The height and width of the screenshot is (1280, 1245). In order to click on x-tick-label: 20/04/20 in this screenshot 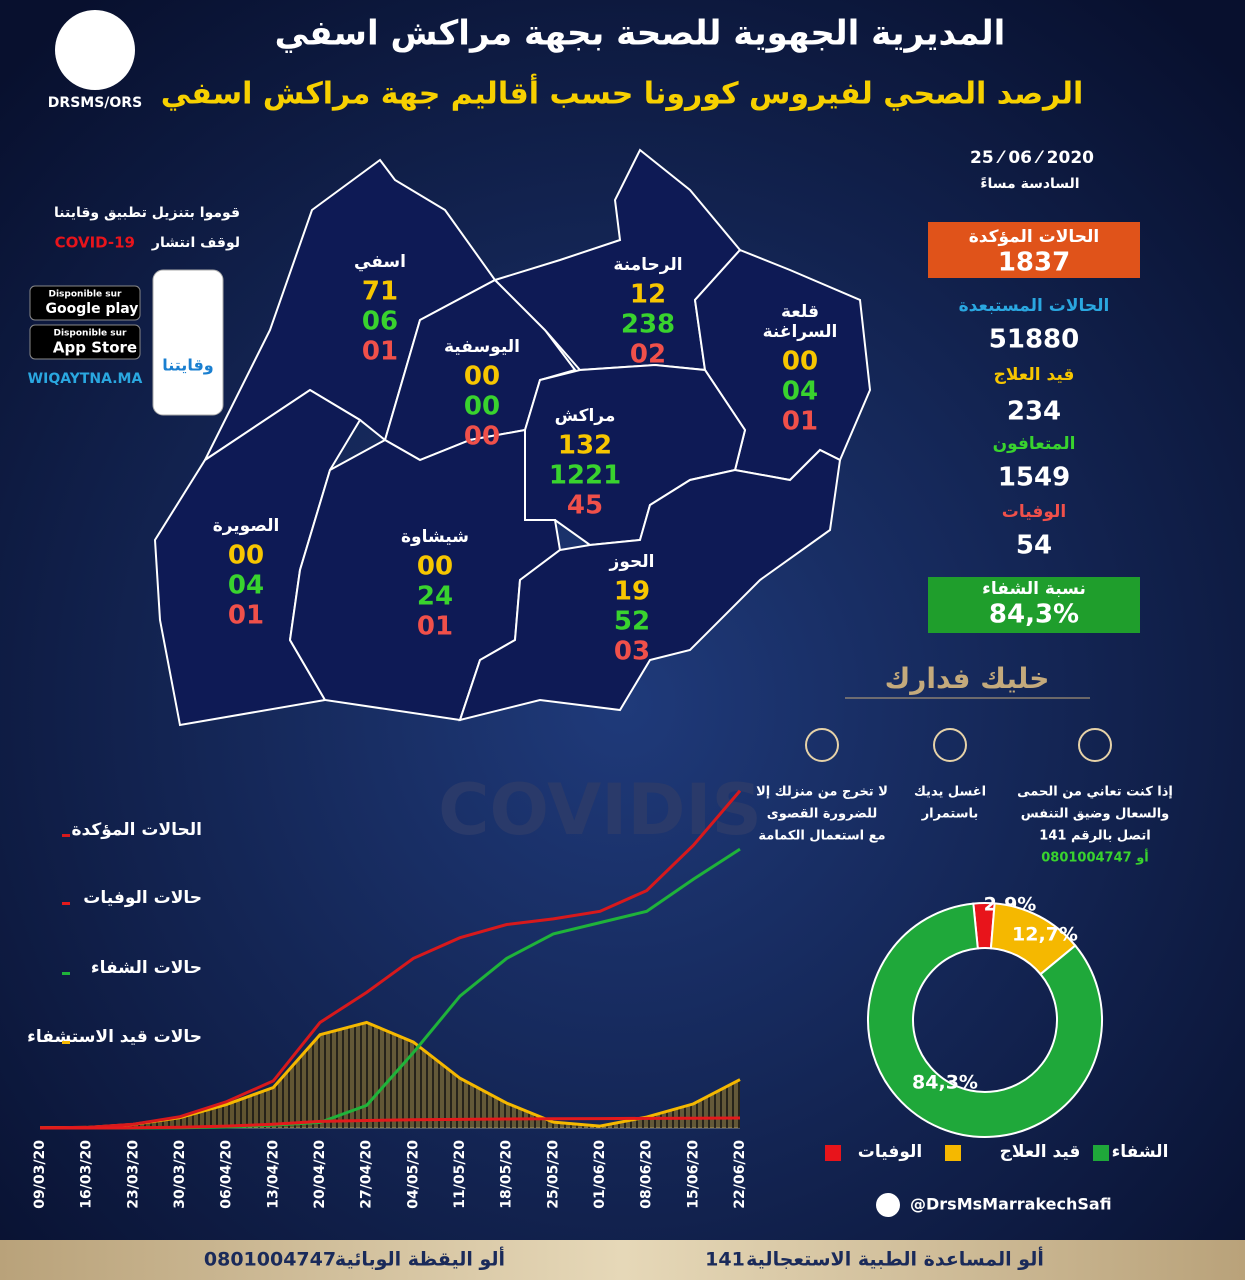, I will do `click(320, 1174)`.